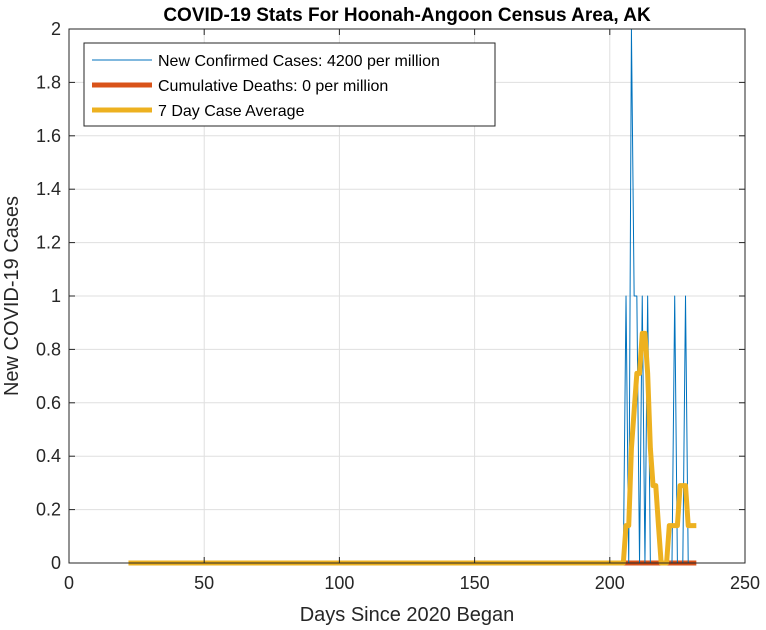 This screenshot has width=766, height=630. Describe the element at coordinates (56, 29) in the screenshot. I see `y-tick-label: 2` at that location.